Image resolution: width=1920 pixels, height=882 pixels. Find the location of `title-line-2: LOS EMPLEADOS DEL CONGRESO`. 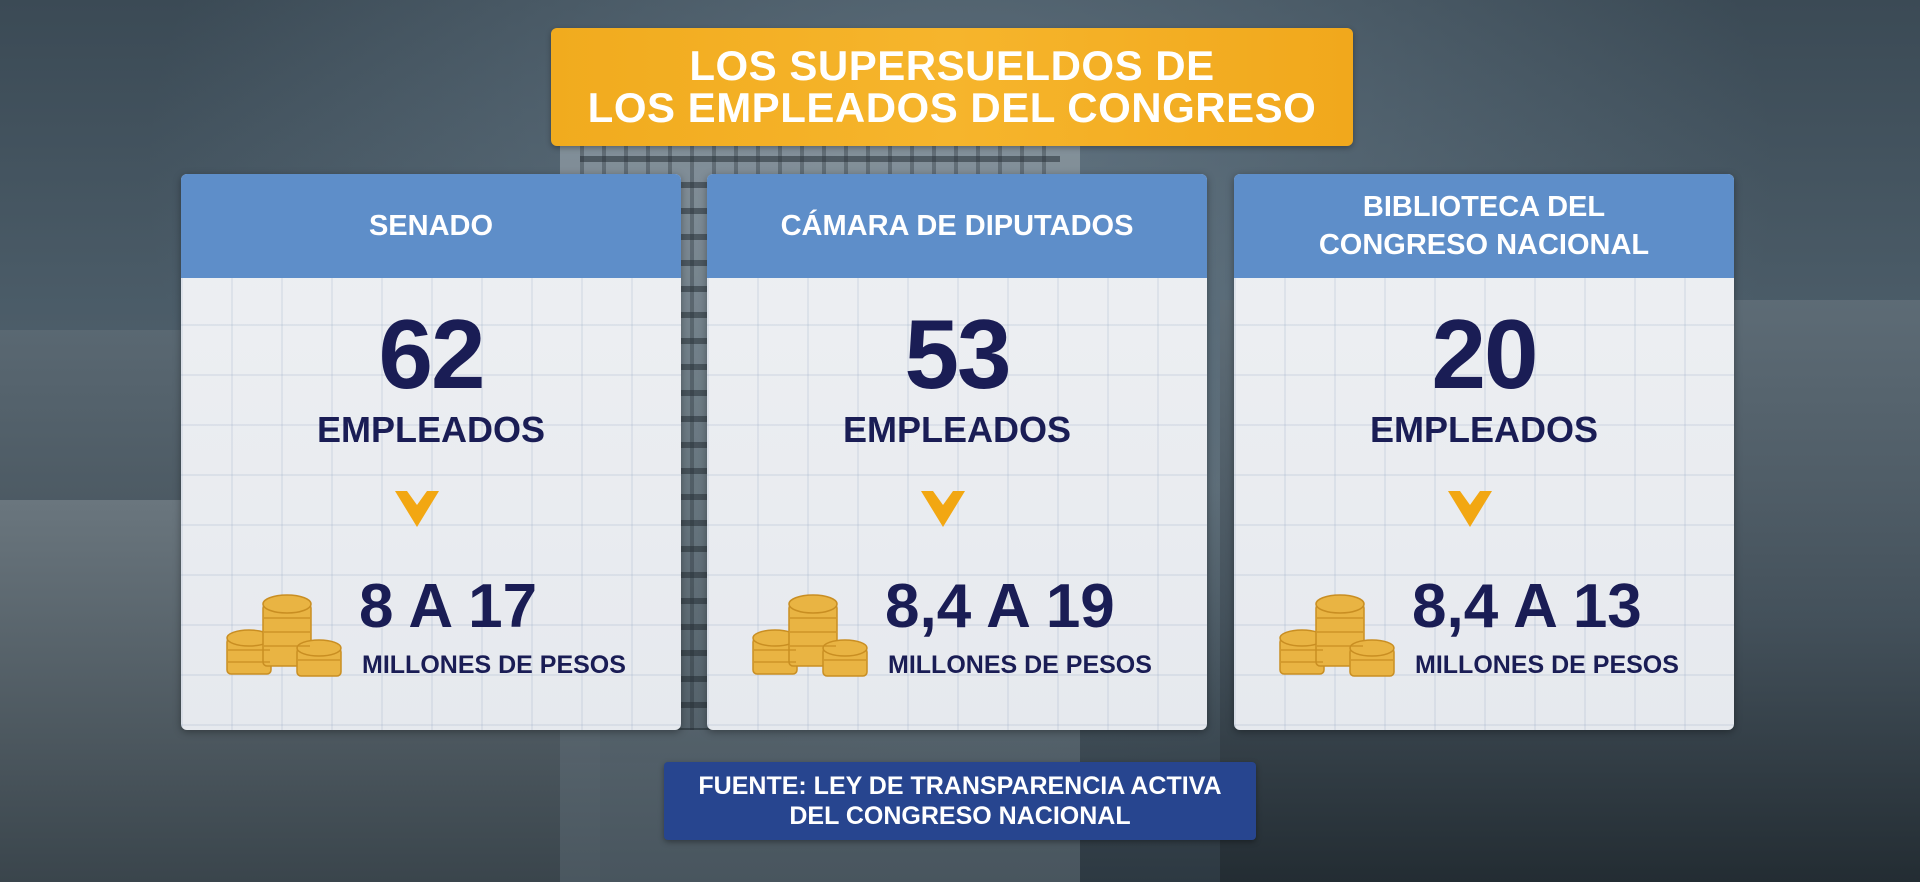

title-line-2: LOS EMPLEADOS DEL CONGRESO is located at coordinates (952, 107).